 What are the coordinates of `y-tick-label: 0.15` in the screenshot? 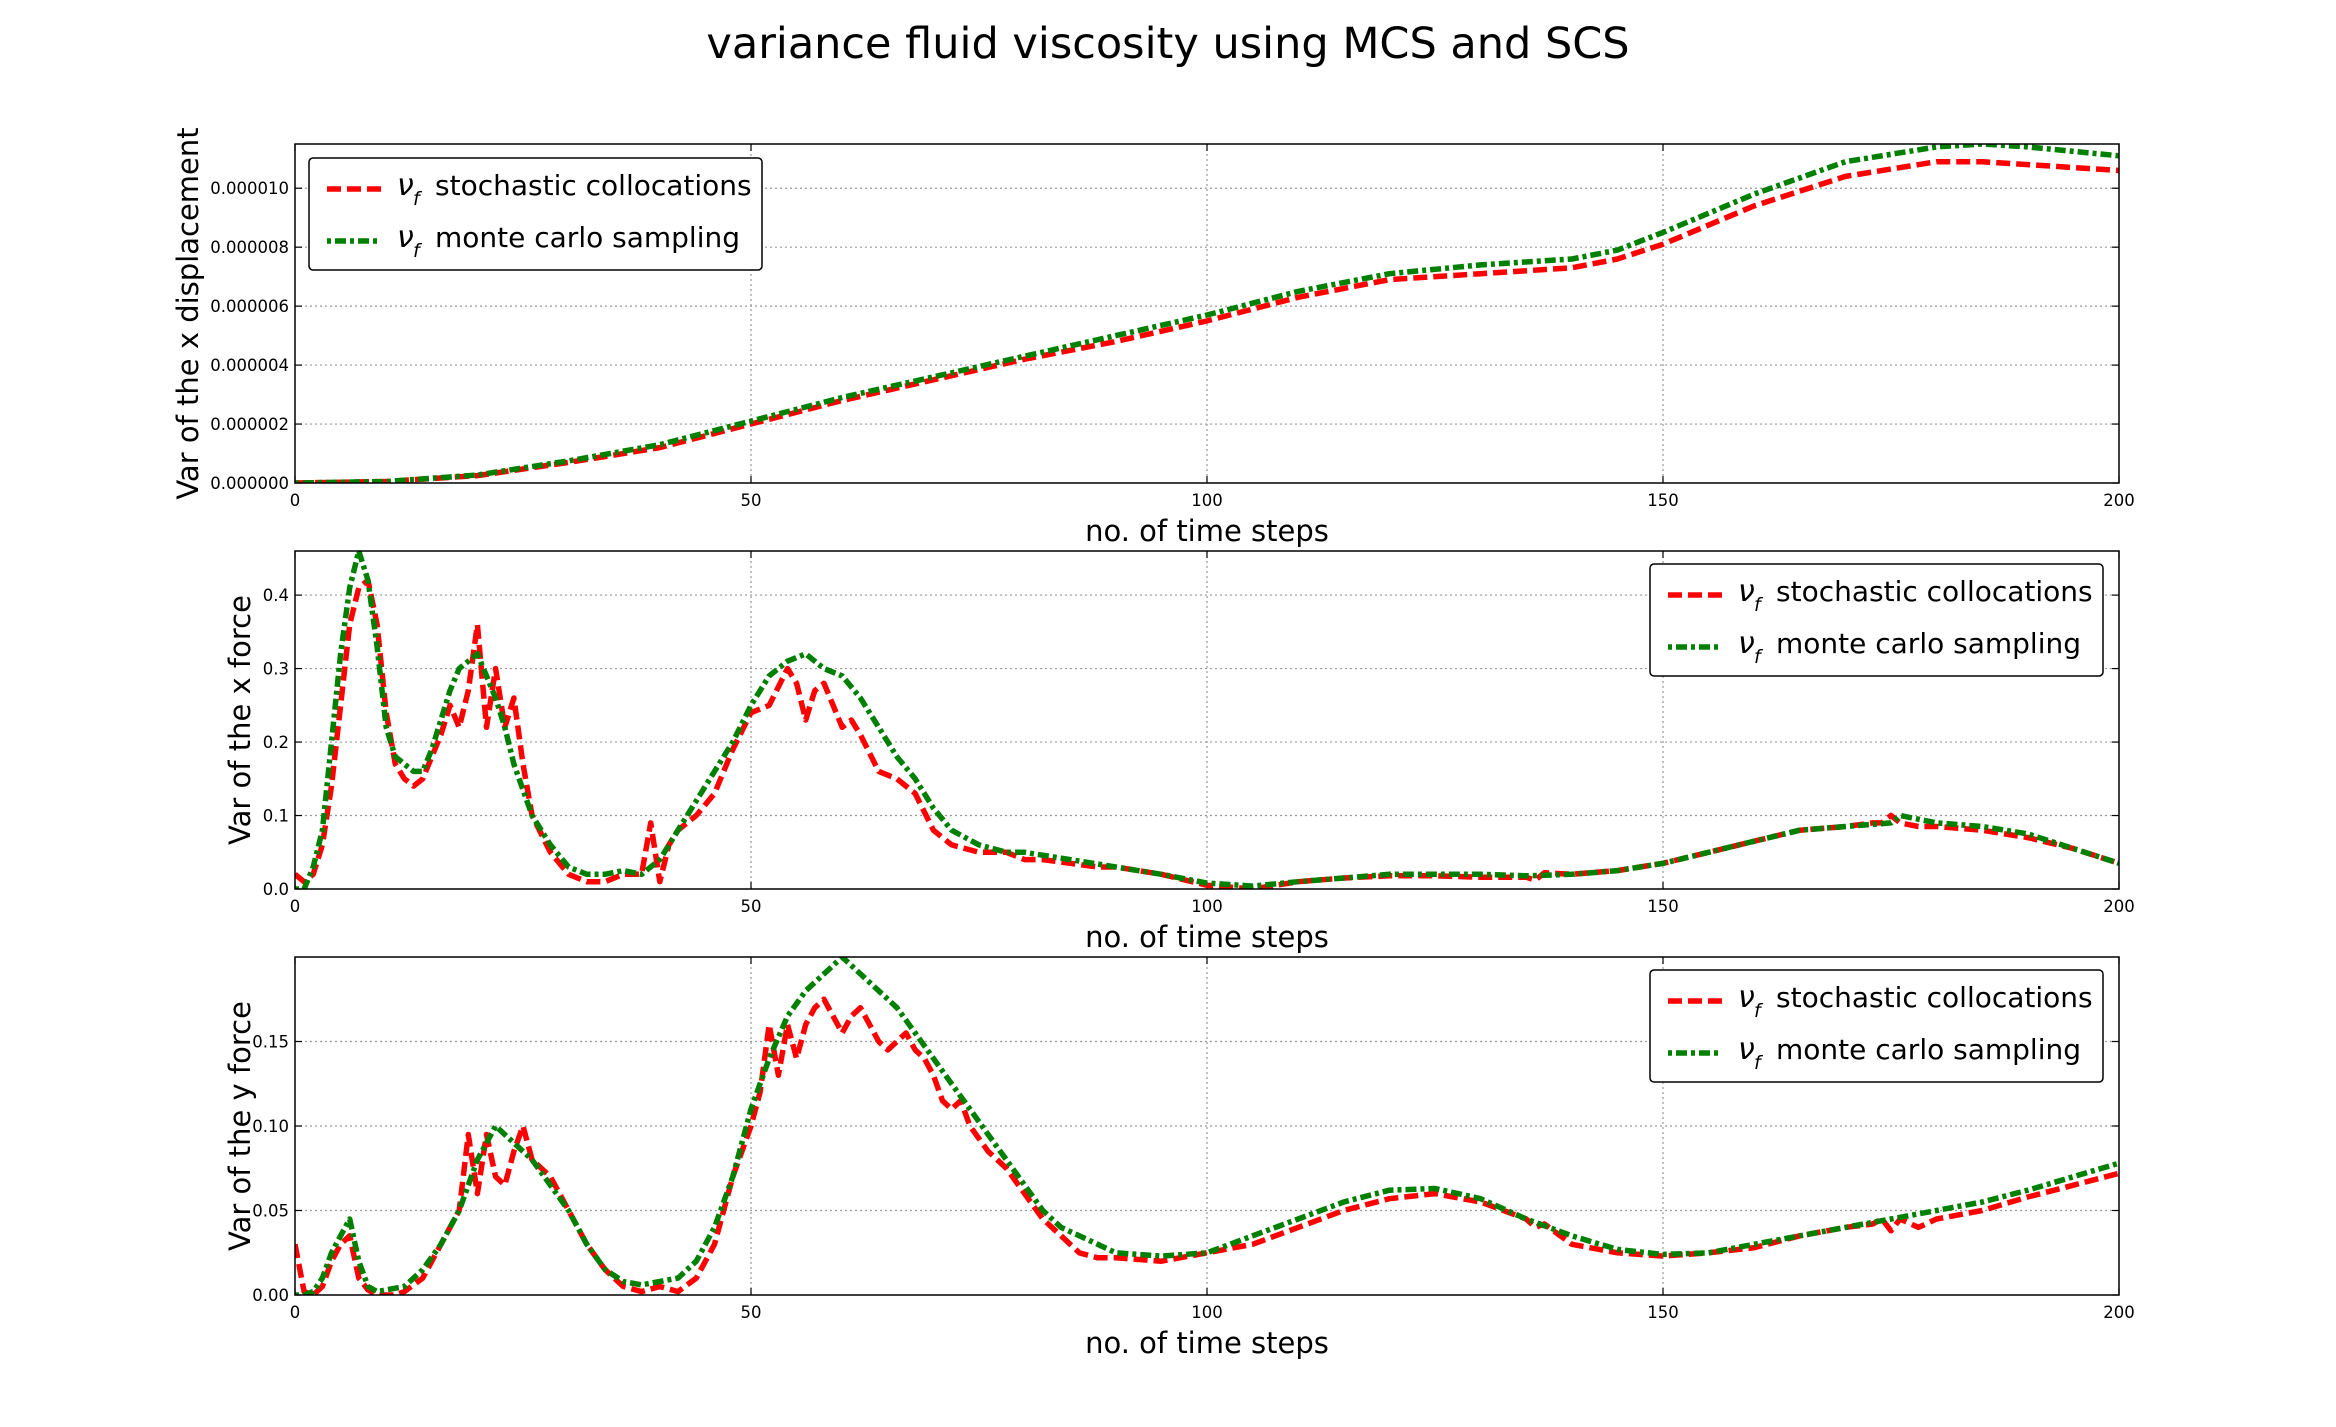 It's located at (270, 1042).